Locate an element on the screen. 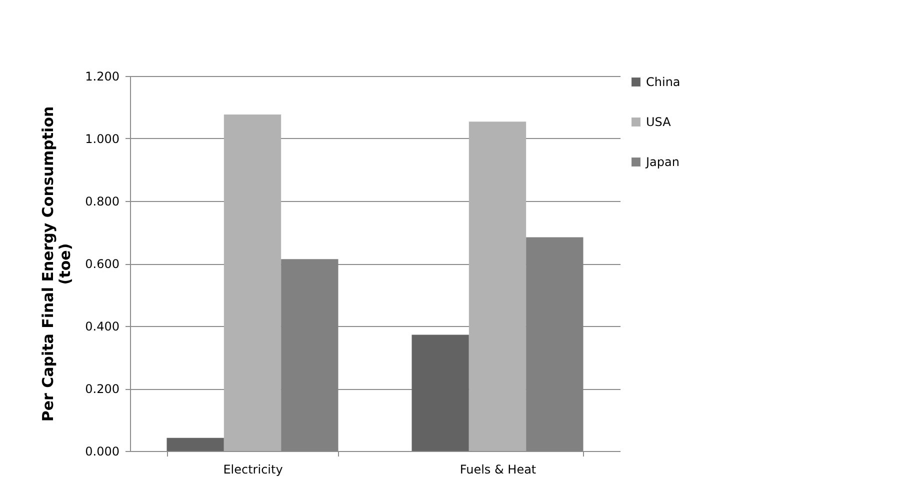 This screenshot has height=503, width=902. x-tick-label: Electricity is located at coordinates (253, 469).